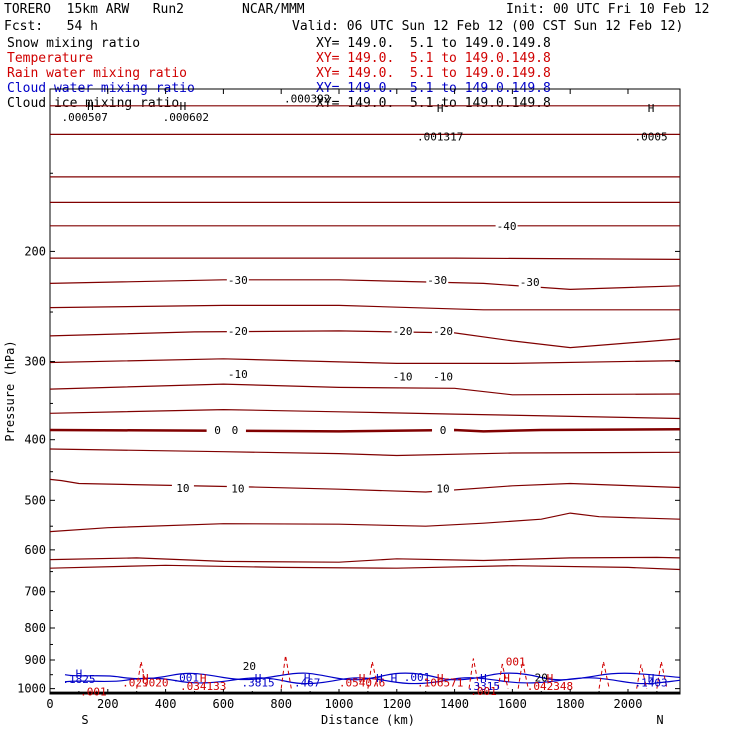  I want to click on y-tick-label: 900, so click(35, 660).